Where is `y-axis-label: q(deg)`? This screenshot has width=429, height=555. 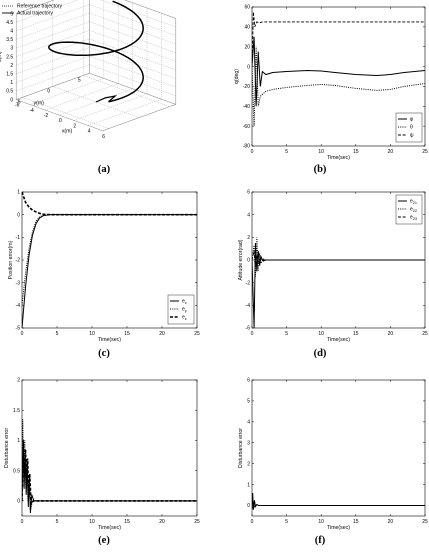 y-axis-label: q(deg) is located at coordinates (237, 76).